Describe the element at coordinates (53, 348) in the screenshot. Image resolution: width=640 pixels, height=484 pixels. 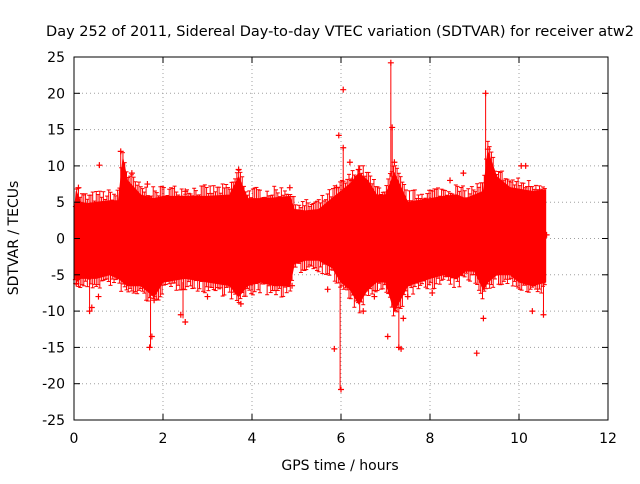
I see `y-tick-label: -15` at that location.